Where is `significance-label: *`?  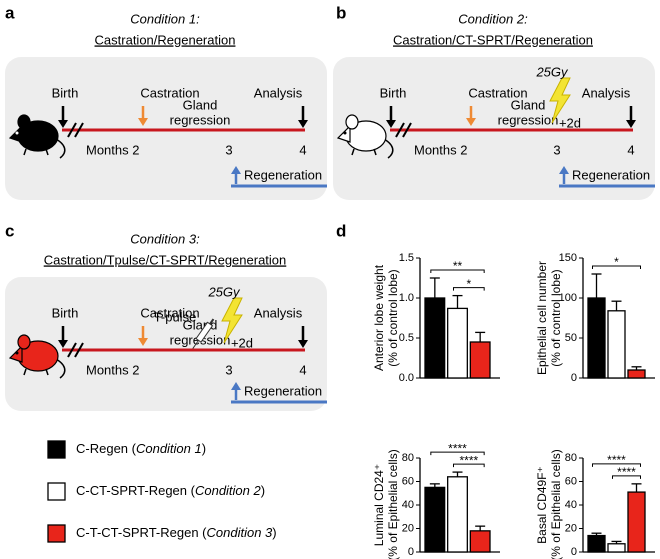
significance-label: * is located at coordinates (468, 284).